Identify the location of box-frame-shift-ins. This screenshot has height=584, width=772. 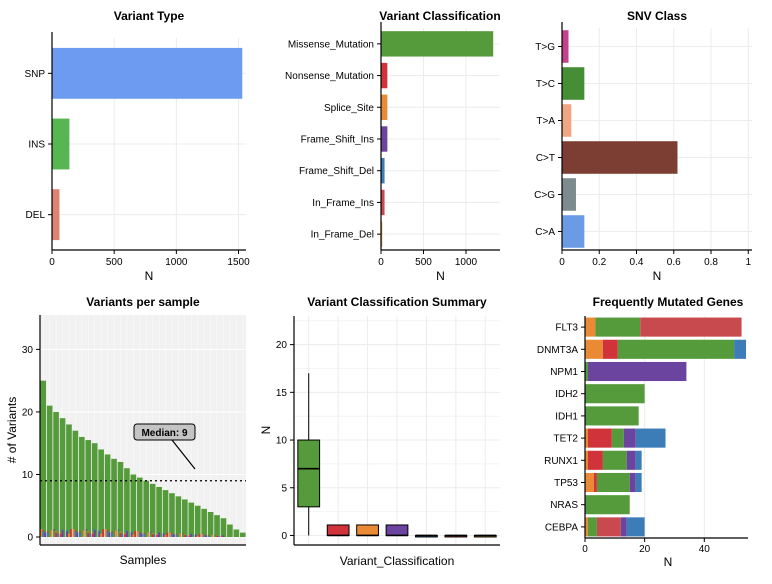
(397, 530).